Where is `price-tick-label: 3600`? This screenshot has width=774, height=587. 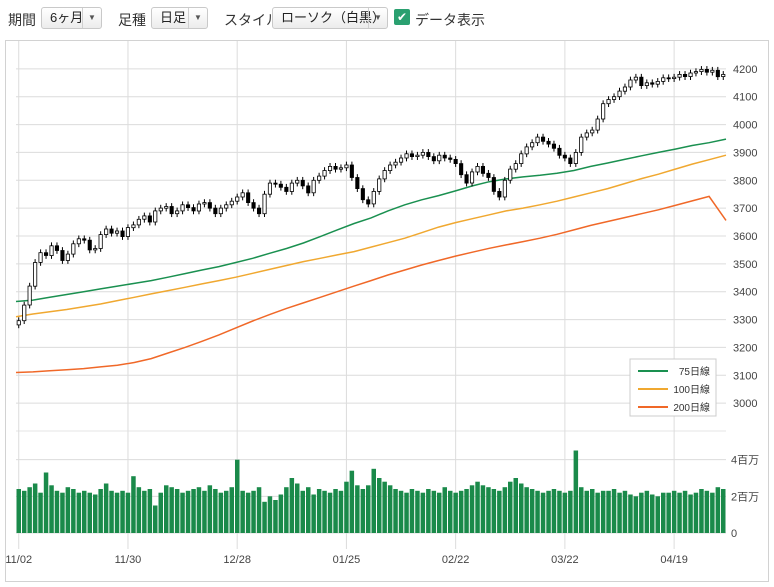
price-tick-label: 3600 is located at coordinates (745, 237).